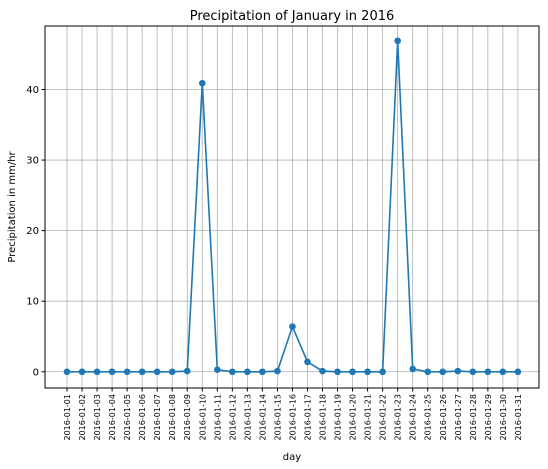 This screenshot has height=469, width=548. Describe the element at coordinates (247, 417) in the screenshot. I see `x-tick-label: 2016-01-13` at that location.